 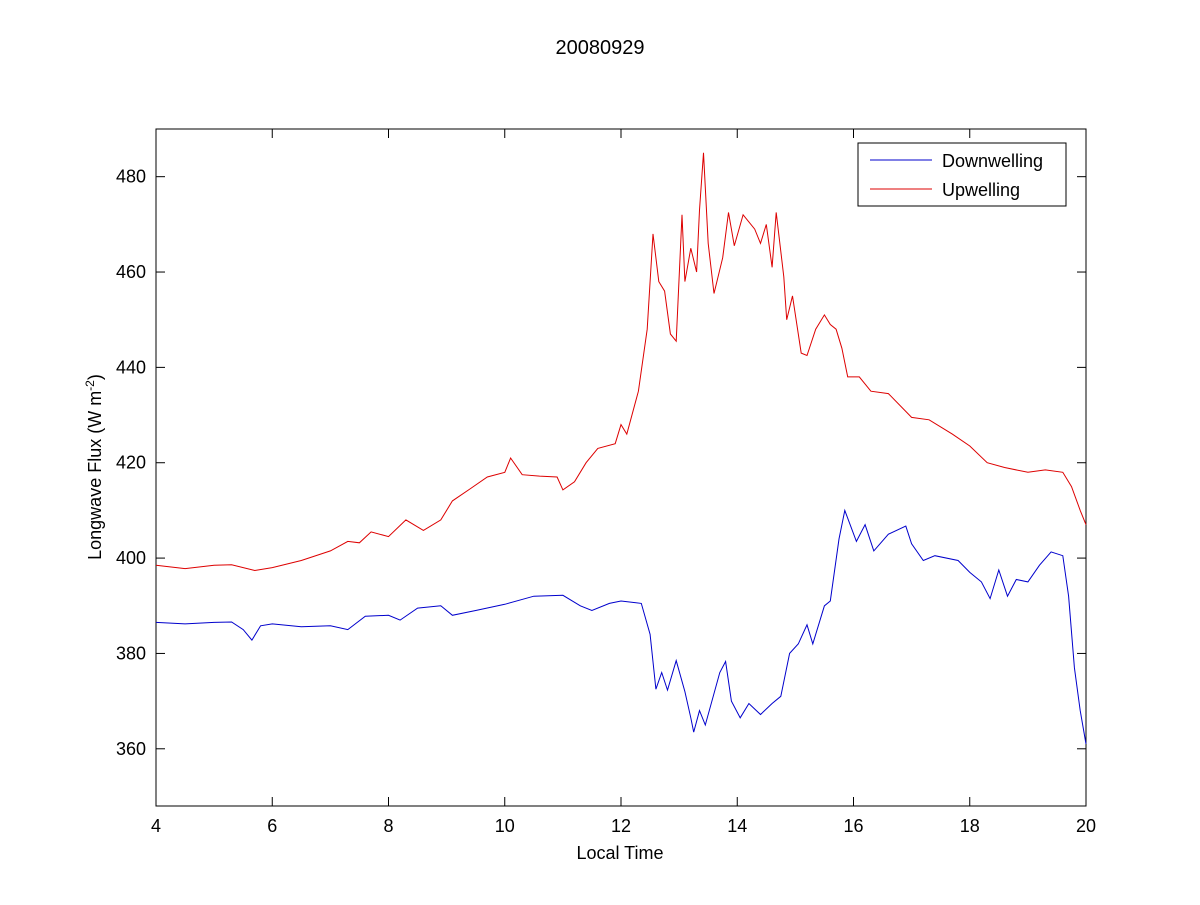 What do you see at coordinates (90, 385) in the screenshot?
I see `y-axis-label-superscript: -2` at bounding box center [90, 385].